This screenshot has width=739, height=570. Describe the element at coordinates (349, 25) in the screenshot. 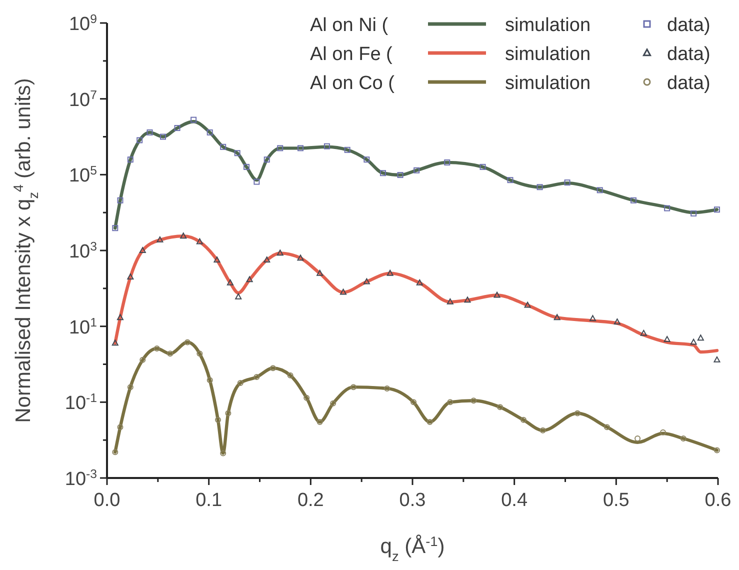

I see `annotation: Al on Ni (` at that location.